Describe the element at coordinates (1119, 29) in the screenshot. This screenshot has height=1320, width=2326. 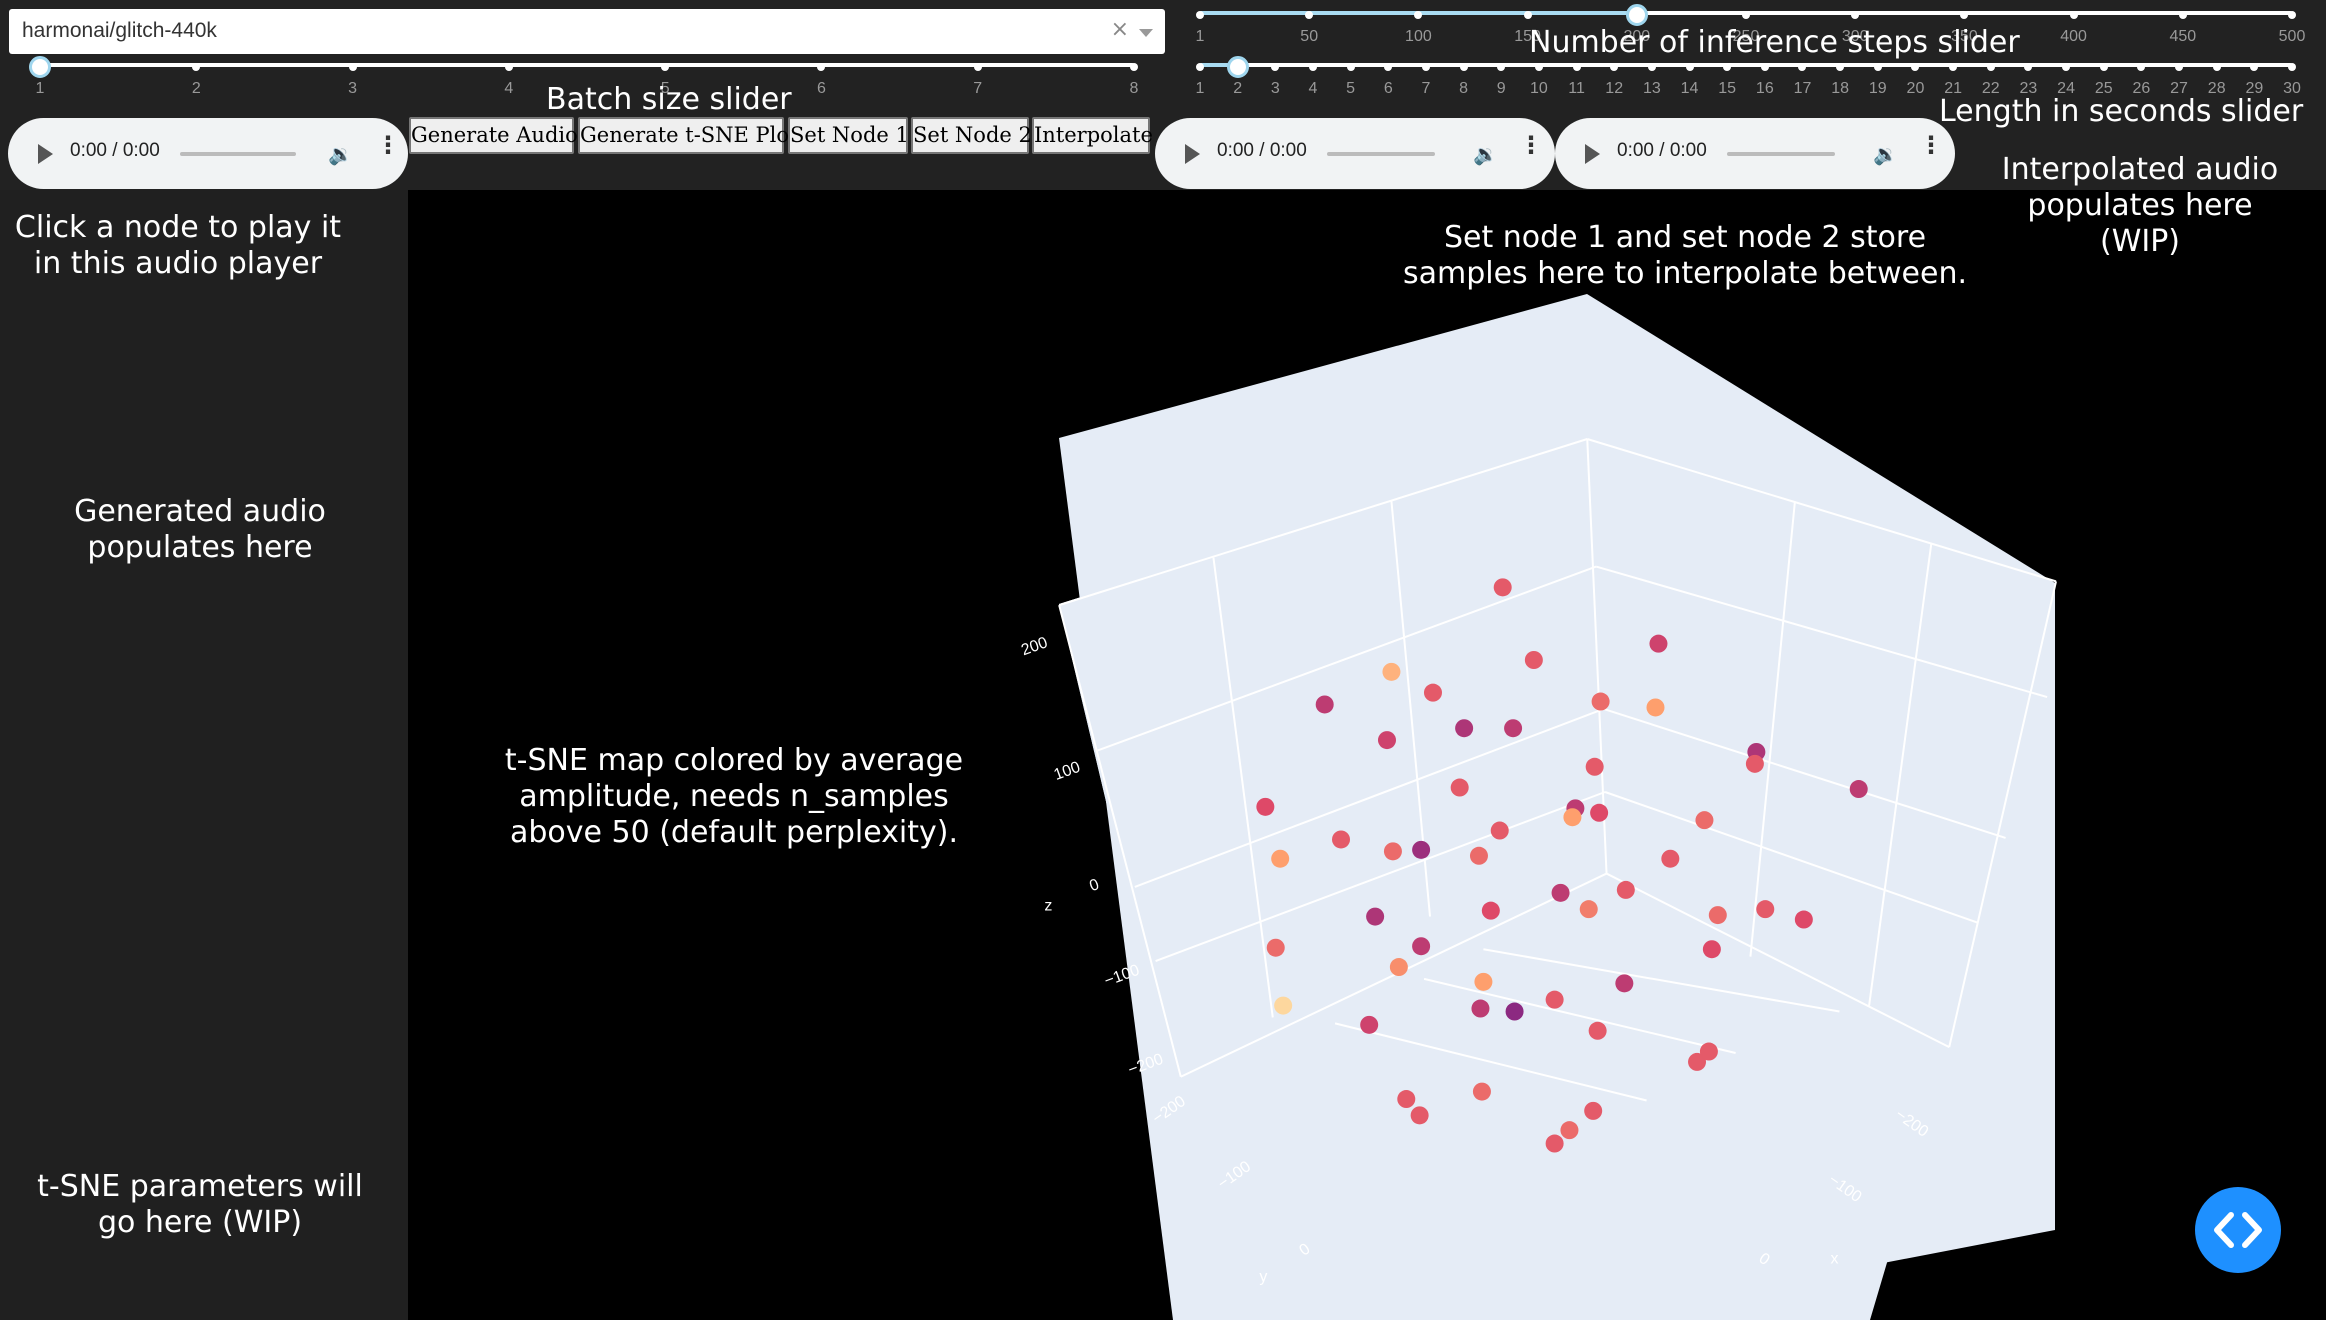
I see `clear-icon: ×` at that location.